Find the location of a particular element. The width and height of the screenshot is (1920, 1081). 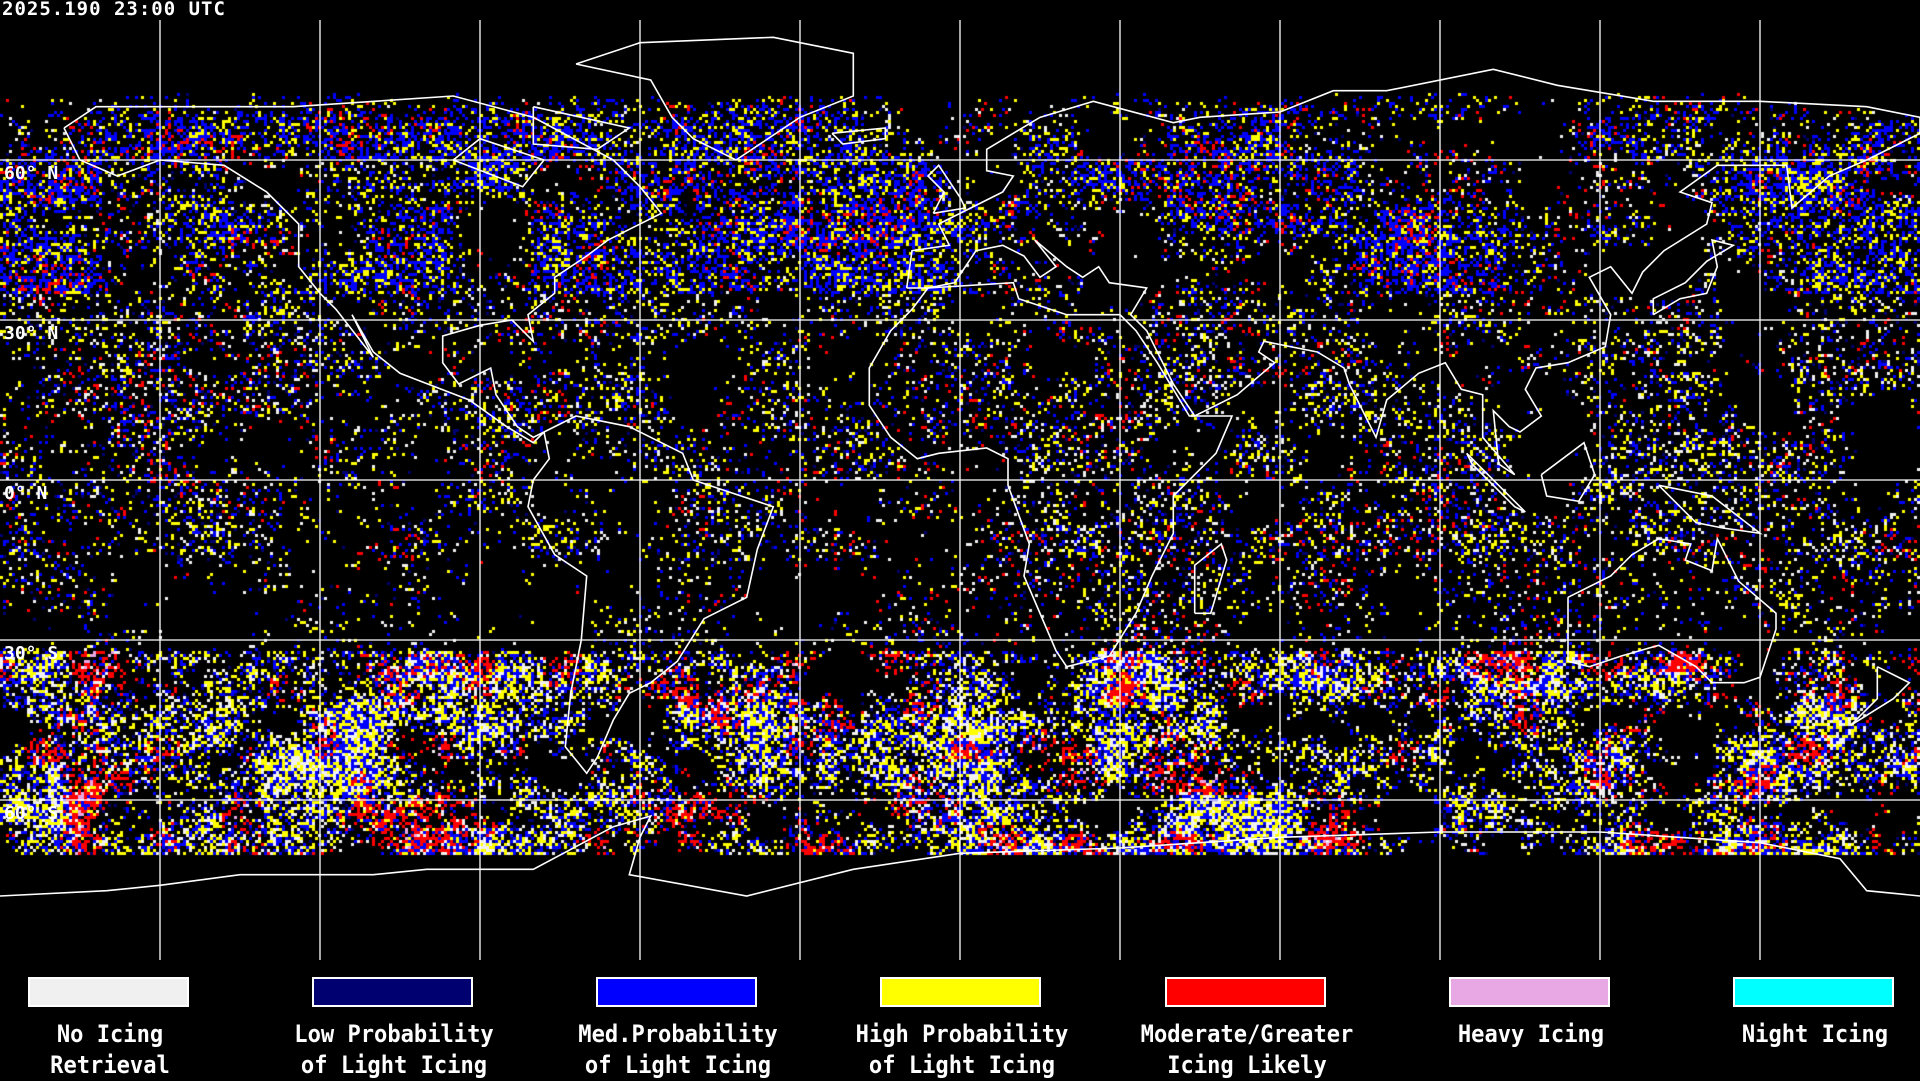

legend-label: Med.Probability of Light Icing is located at coordinates (678, 1049).